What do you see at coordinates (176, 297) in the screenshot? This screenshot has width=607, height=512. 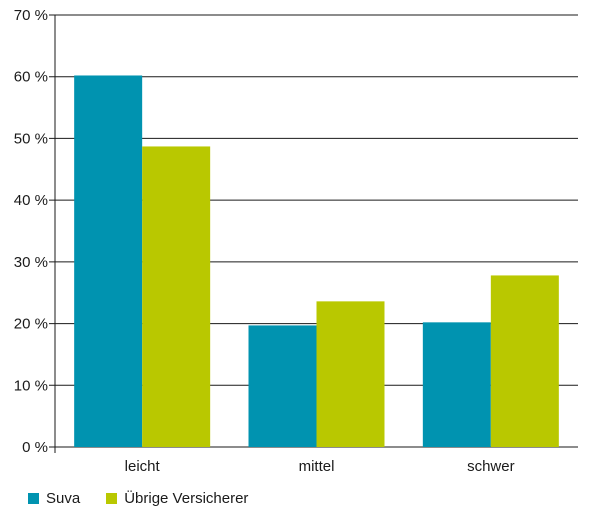 I see `bar-leicht-uebrige-versicherer` at bounding box center [176, 297].